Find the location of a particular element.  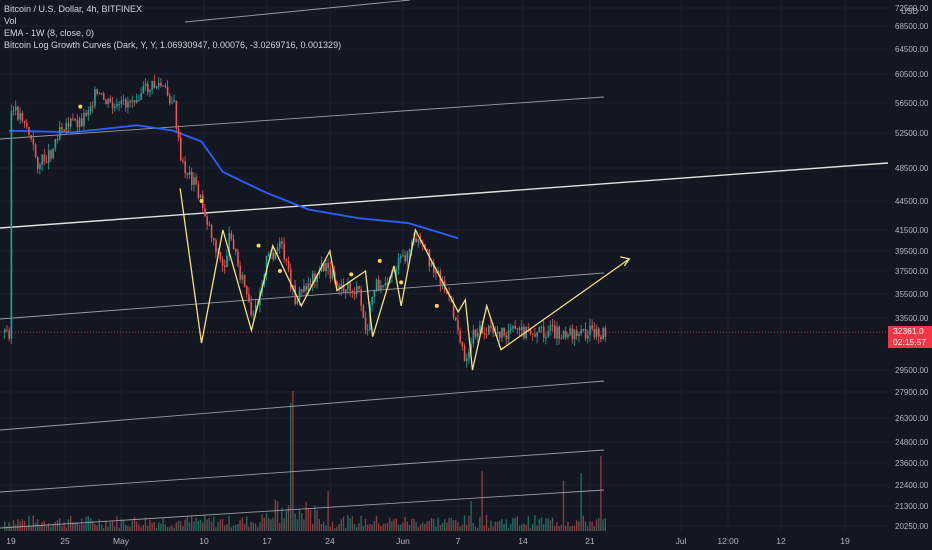

log-growth-curve-bottom is located at coordinates (302, 509).